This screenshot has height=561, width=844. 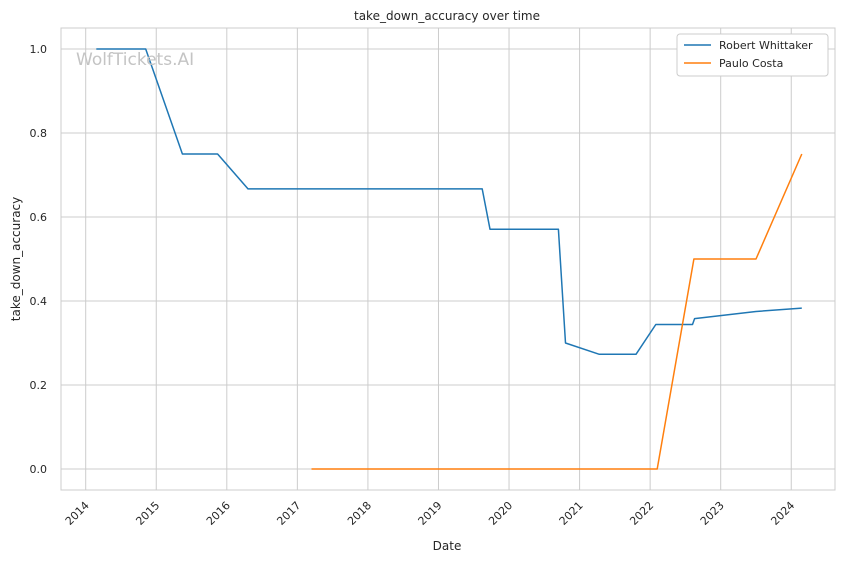 What do you see at coordinates (751, 63) in the screenshot?
I see `legend-label-paulo-costa: Paulo Costa` at bounding box center [751, 63].